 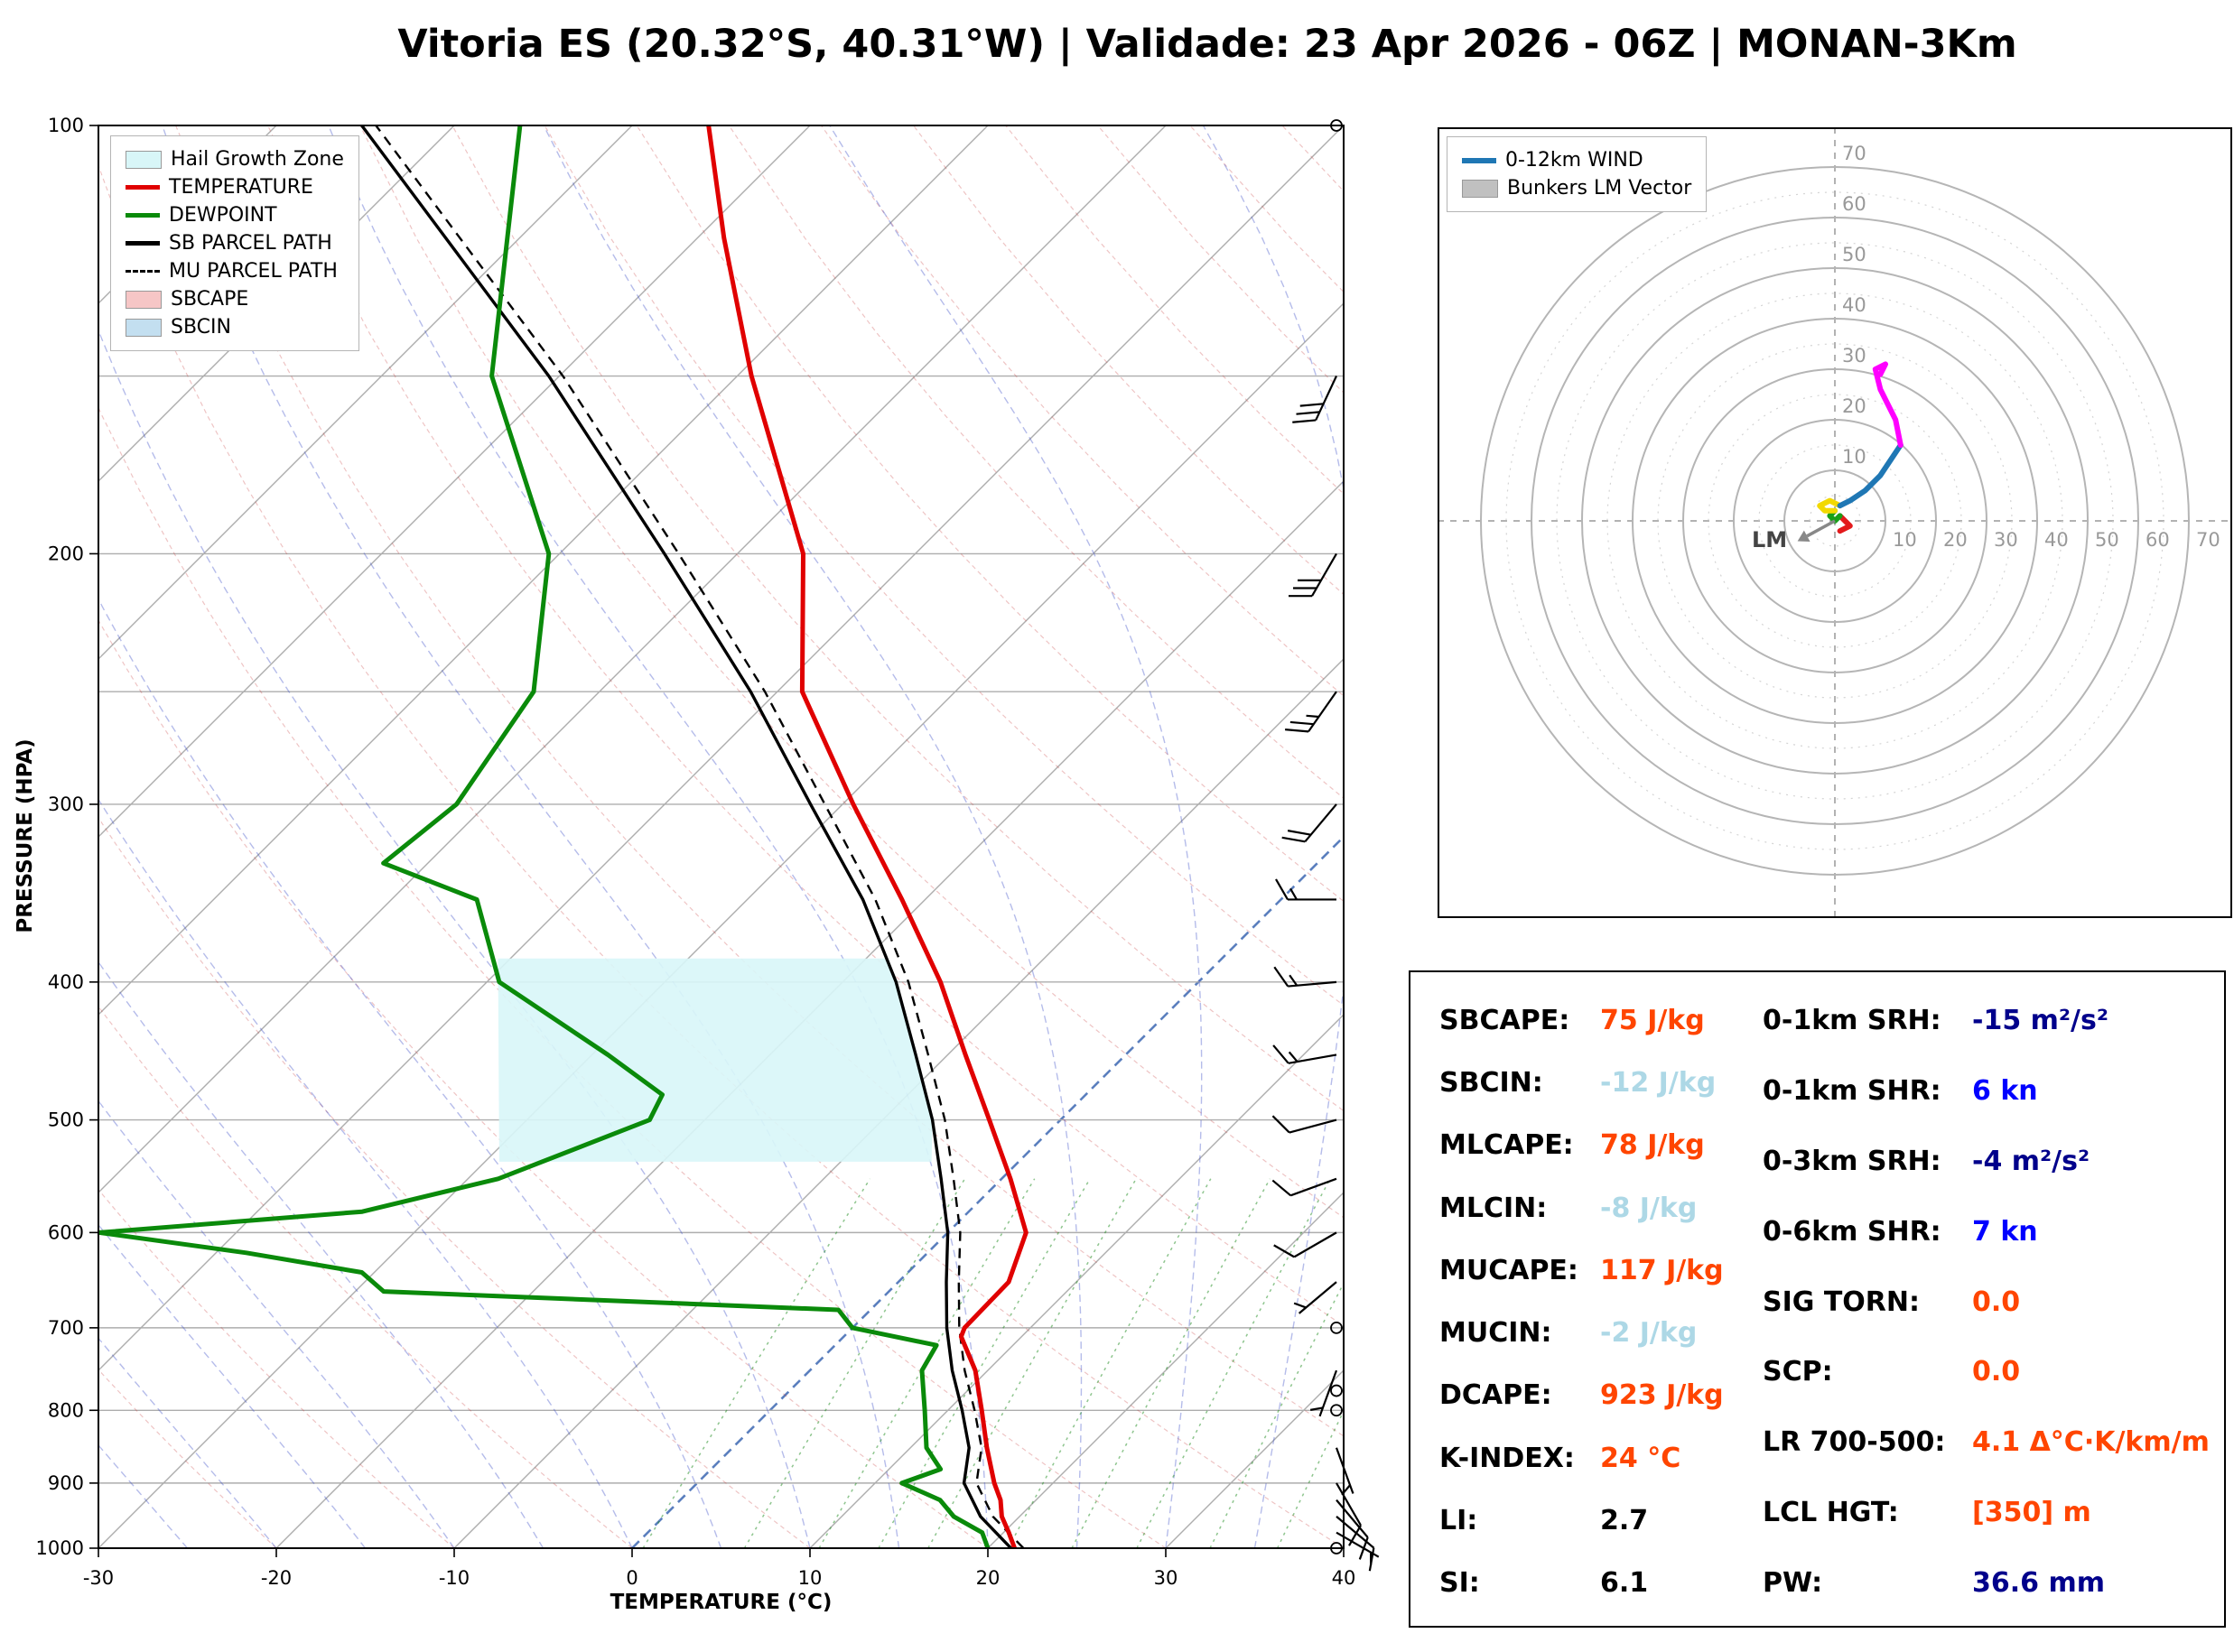 I want to click on stat-sig-torn-: SIG TORN: 0.0, so click(x=1989, y=1302).